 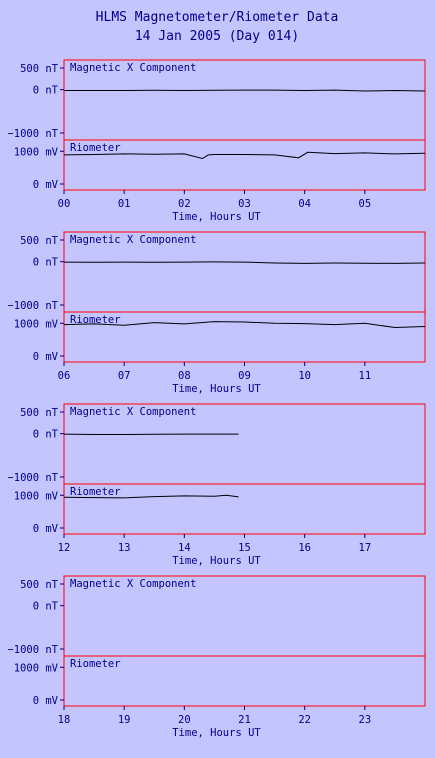 I want to click on x-tick-label: 07, so click(x=124, y=376).